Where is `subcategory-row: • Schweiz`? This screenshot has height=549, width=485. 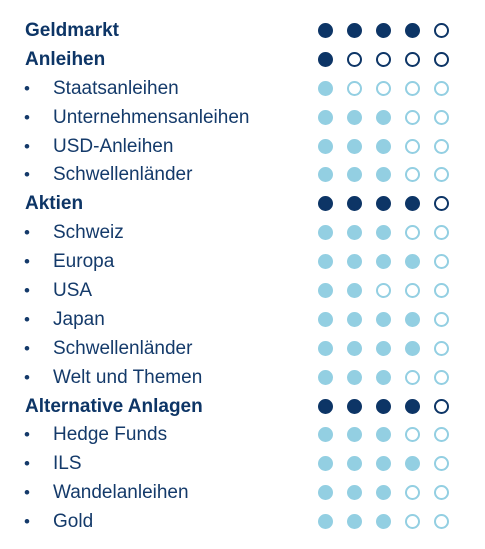 subcategory-row: • Schweiz is located at coordinates (242, 233).